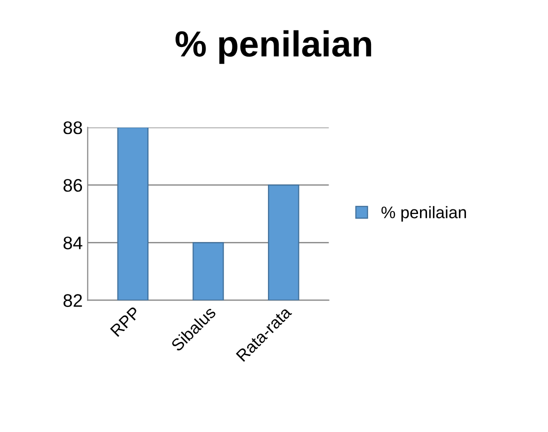 Image resolution: width=548 pixels, height=432 pixels. I want to click on legend-label: % penilaian, so click(423, 214).